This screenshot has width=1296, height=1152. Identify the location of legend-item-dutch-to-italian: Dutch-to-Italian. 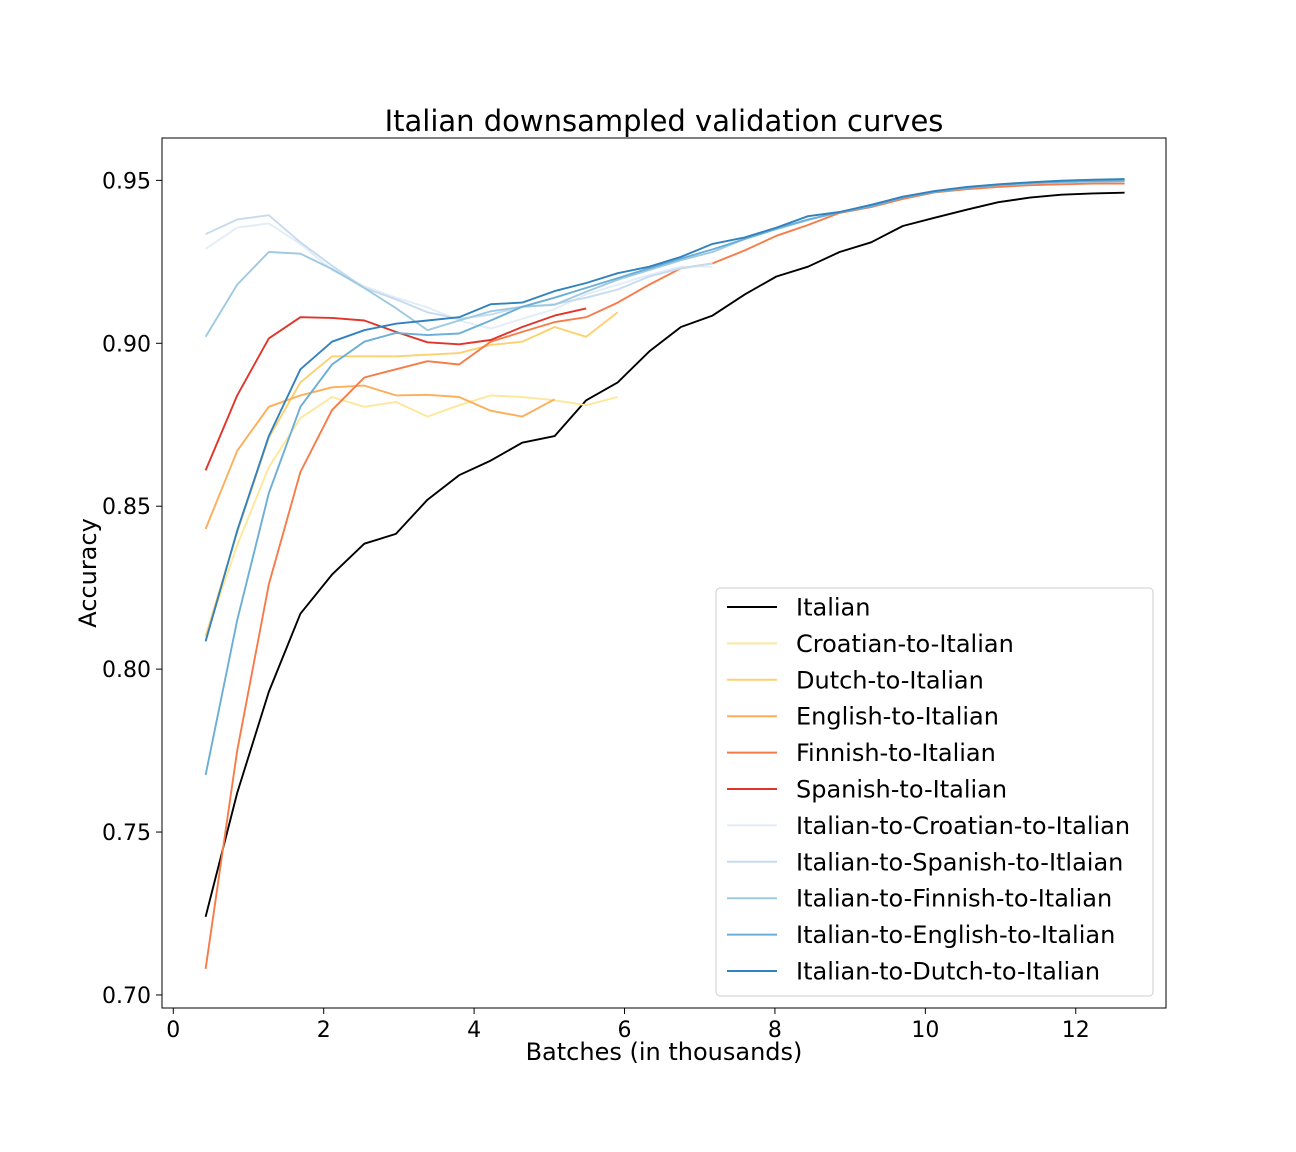
(855, 680).